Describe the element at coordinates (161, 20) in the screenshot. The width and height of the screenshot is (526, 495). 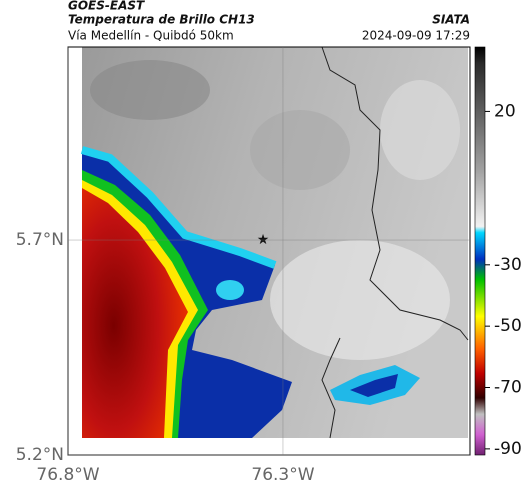
I see `subtitle: Temperatura de Brillo CH13` at that location.